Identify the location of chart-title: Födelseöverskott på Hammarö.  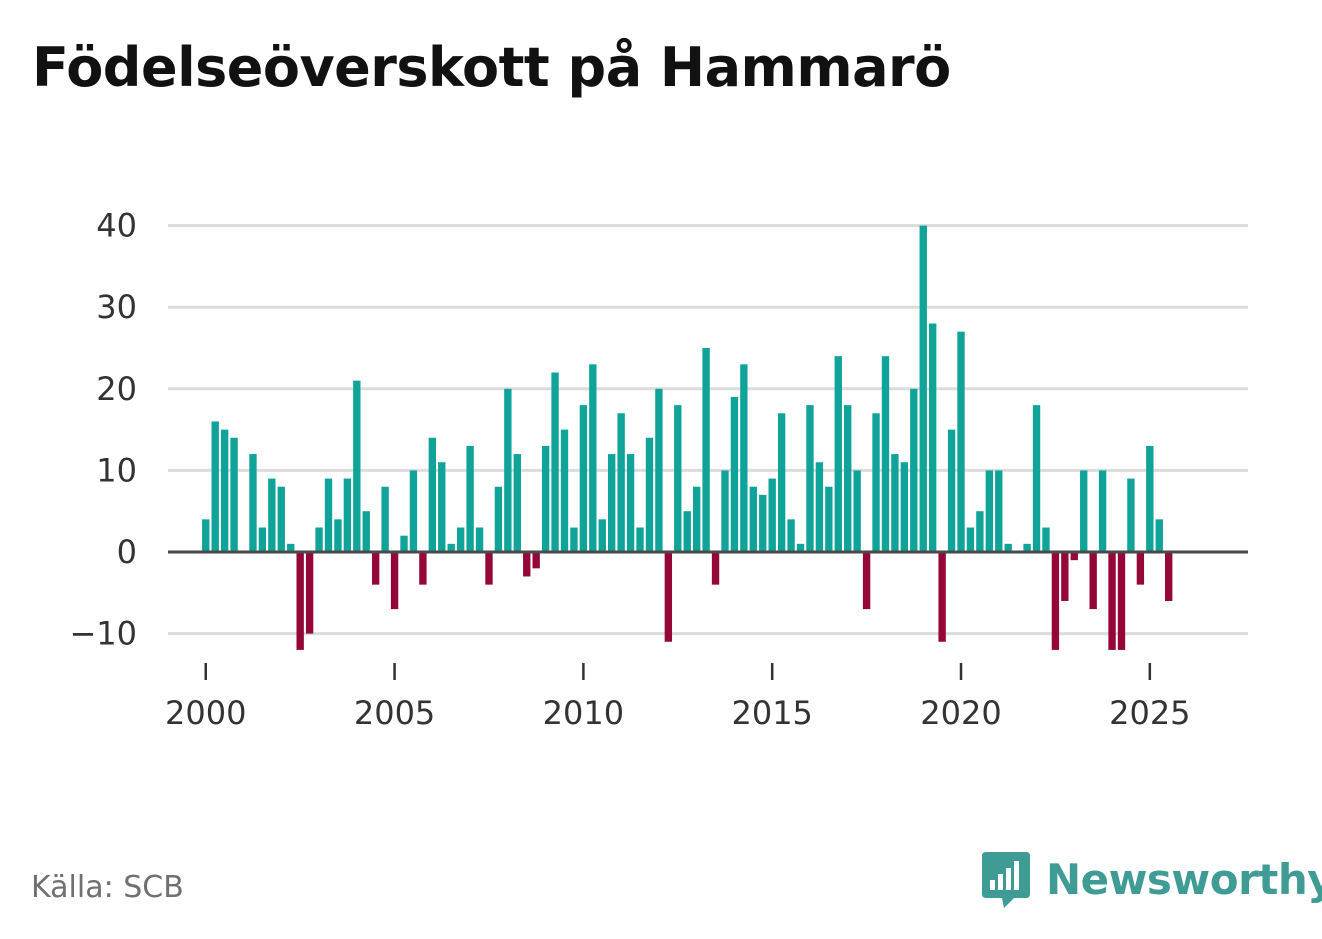
(491, 67).